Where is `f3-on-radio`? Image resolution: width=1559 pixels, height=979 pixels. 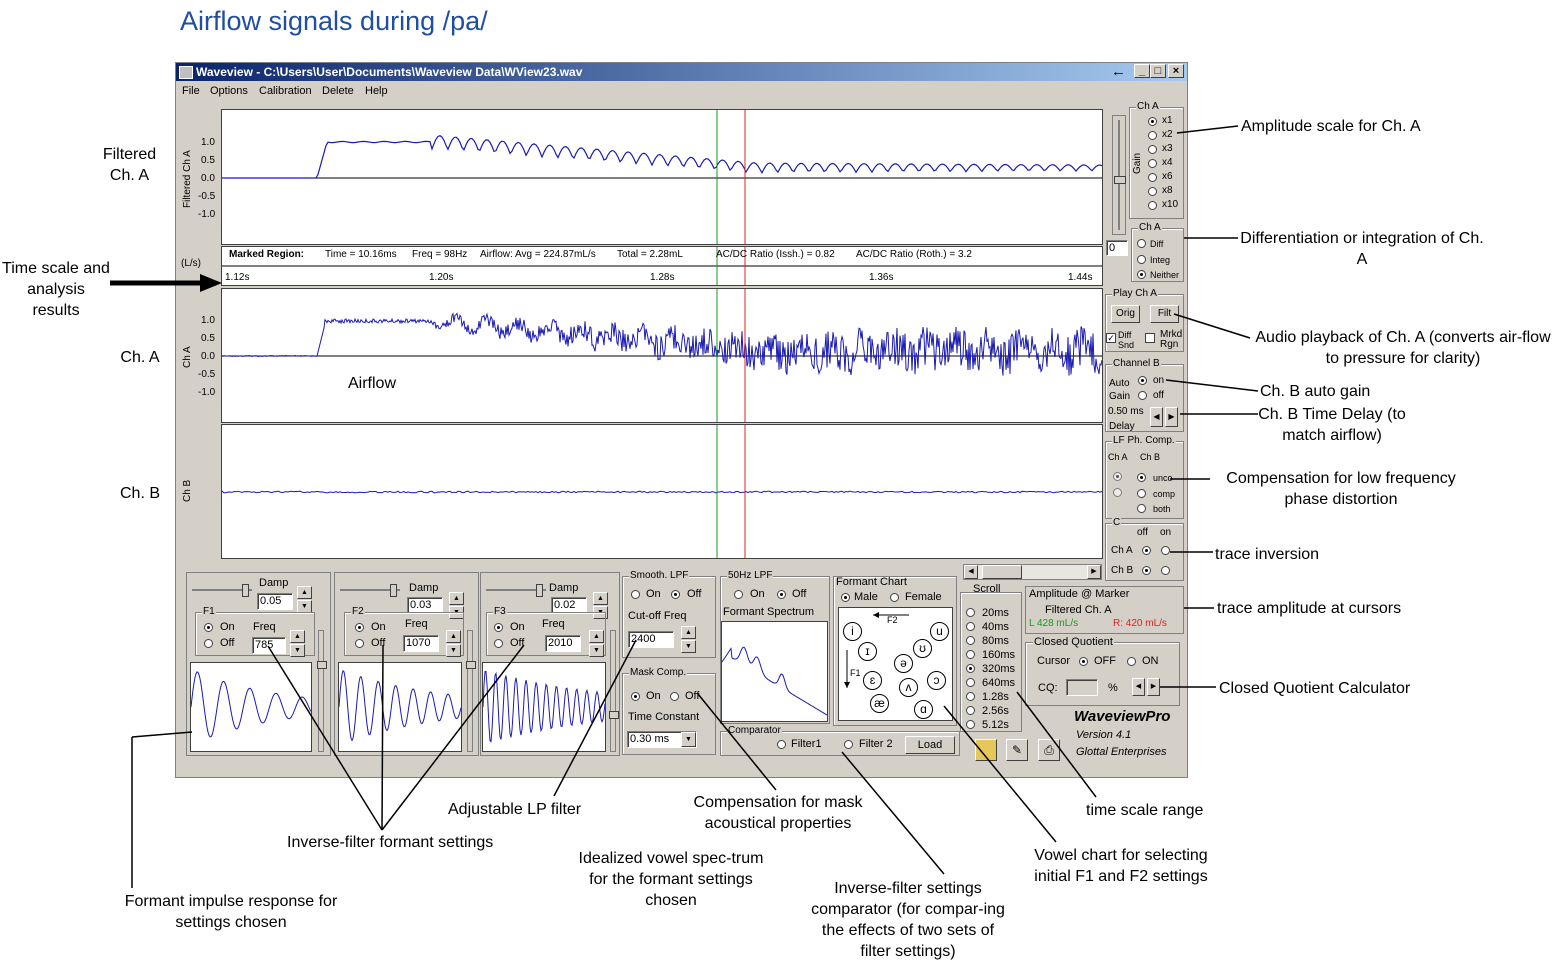
f3-on-radio is located at coordinates (498, 627).